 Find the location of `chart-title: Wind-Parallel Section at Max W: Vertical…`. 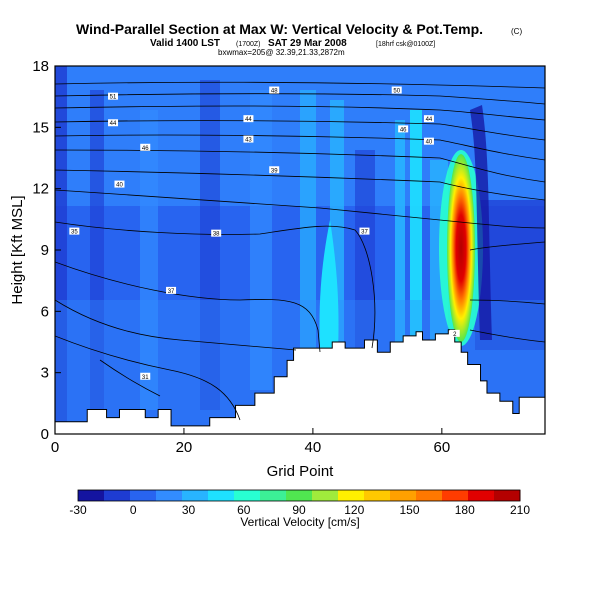

chart-title: Wind-Parallel Section at Max W: Vertical… is located at coordinates (279, 29).